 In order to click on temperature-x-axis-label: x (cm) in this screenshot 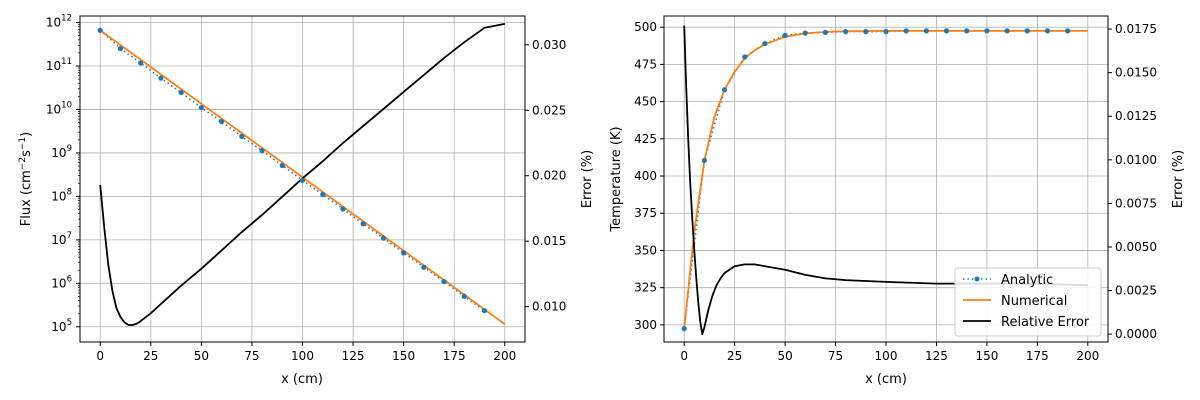, I will do `click(886, 379)`.